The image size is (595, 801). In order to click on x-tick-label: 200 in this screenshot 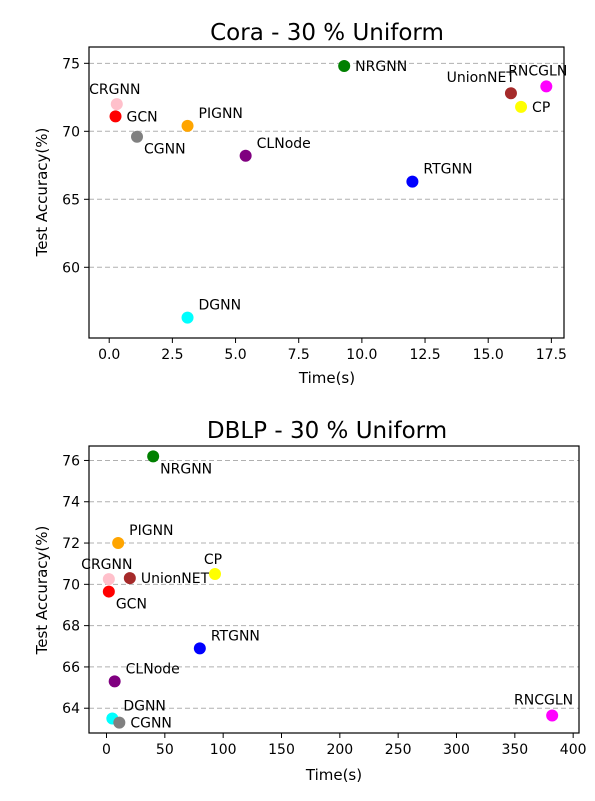, I will do `click(339, 750)`.